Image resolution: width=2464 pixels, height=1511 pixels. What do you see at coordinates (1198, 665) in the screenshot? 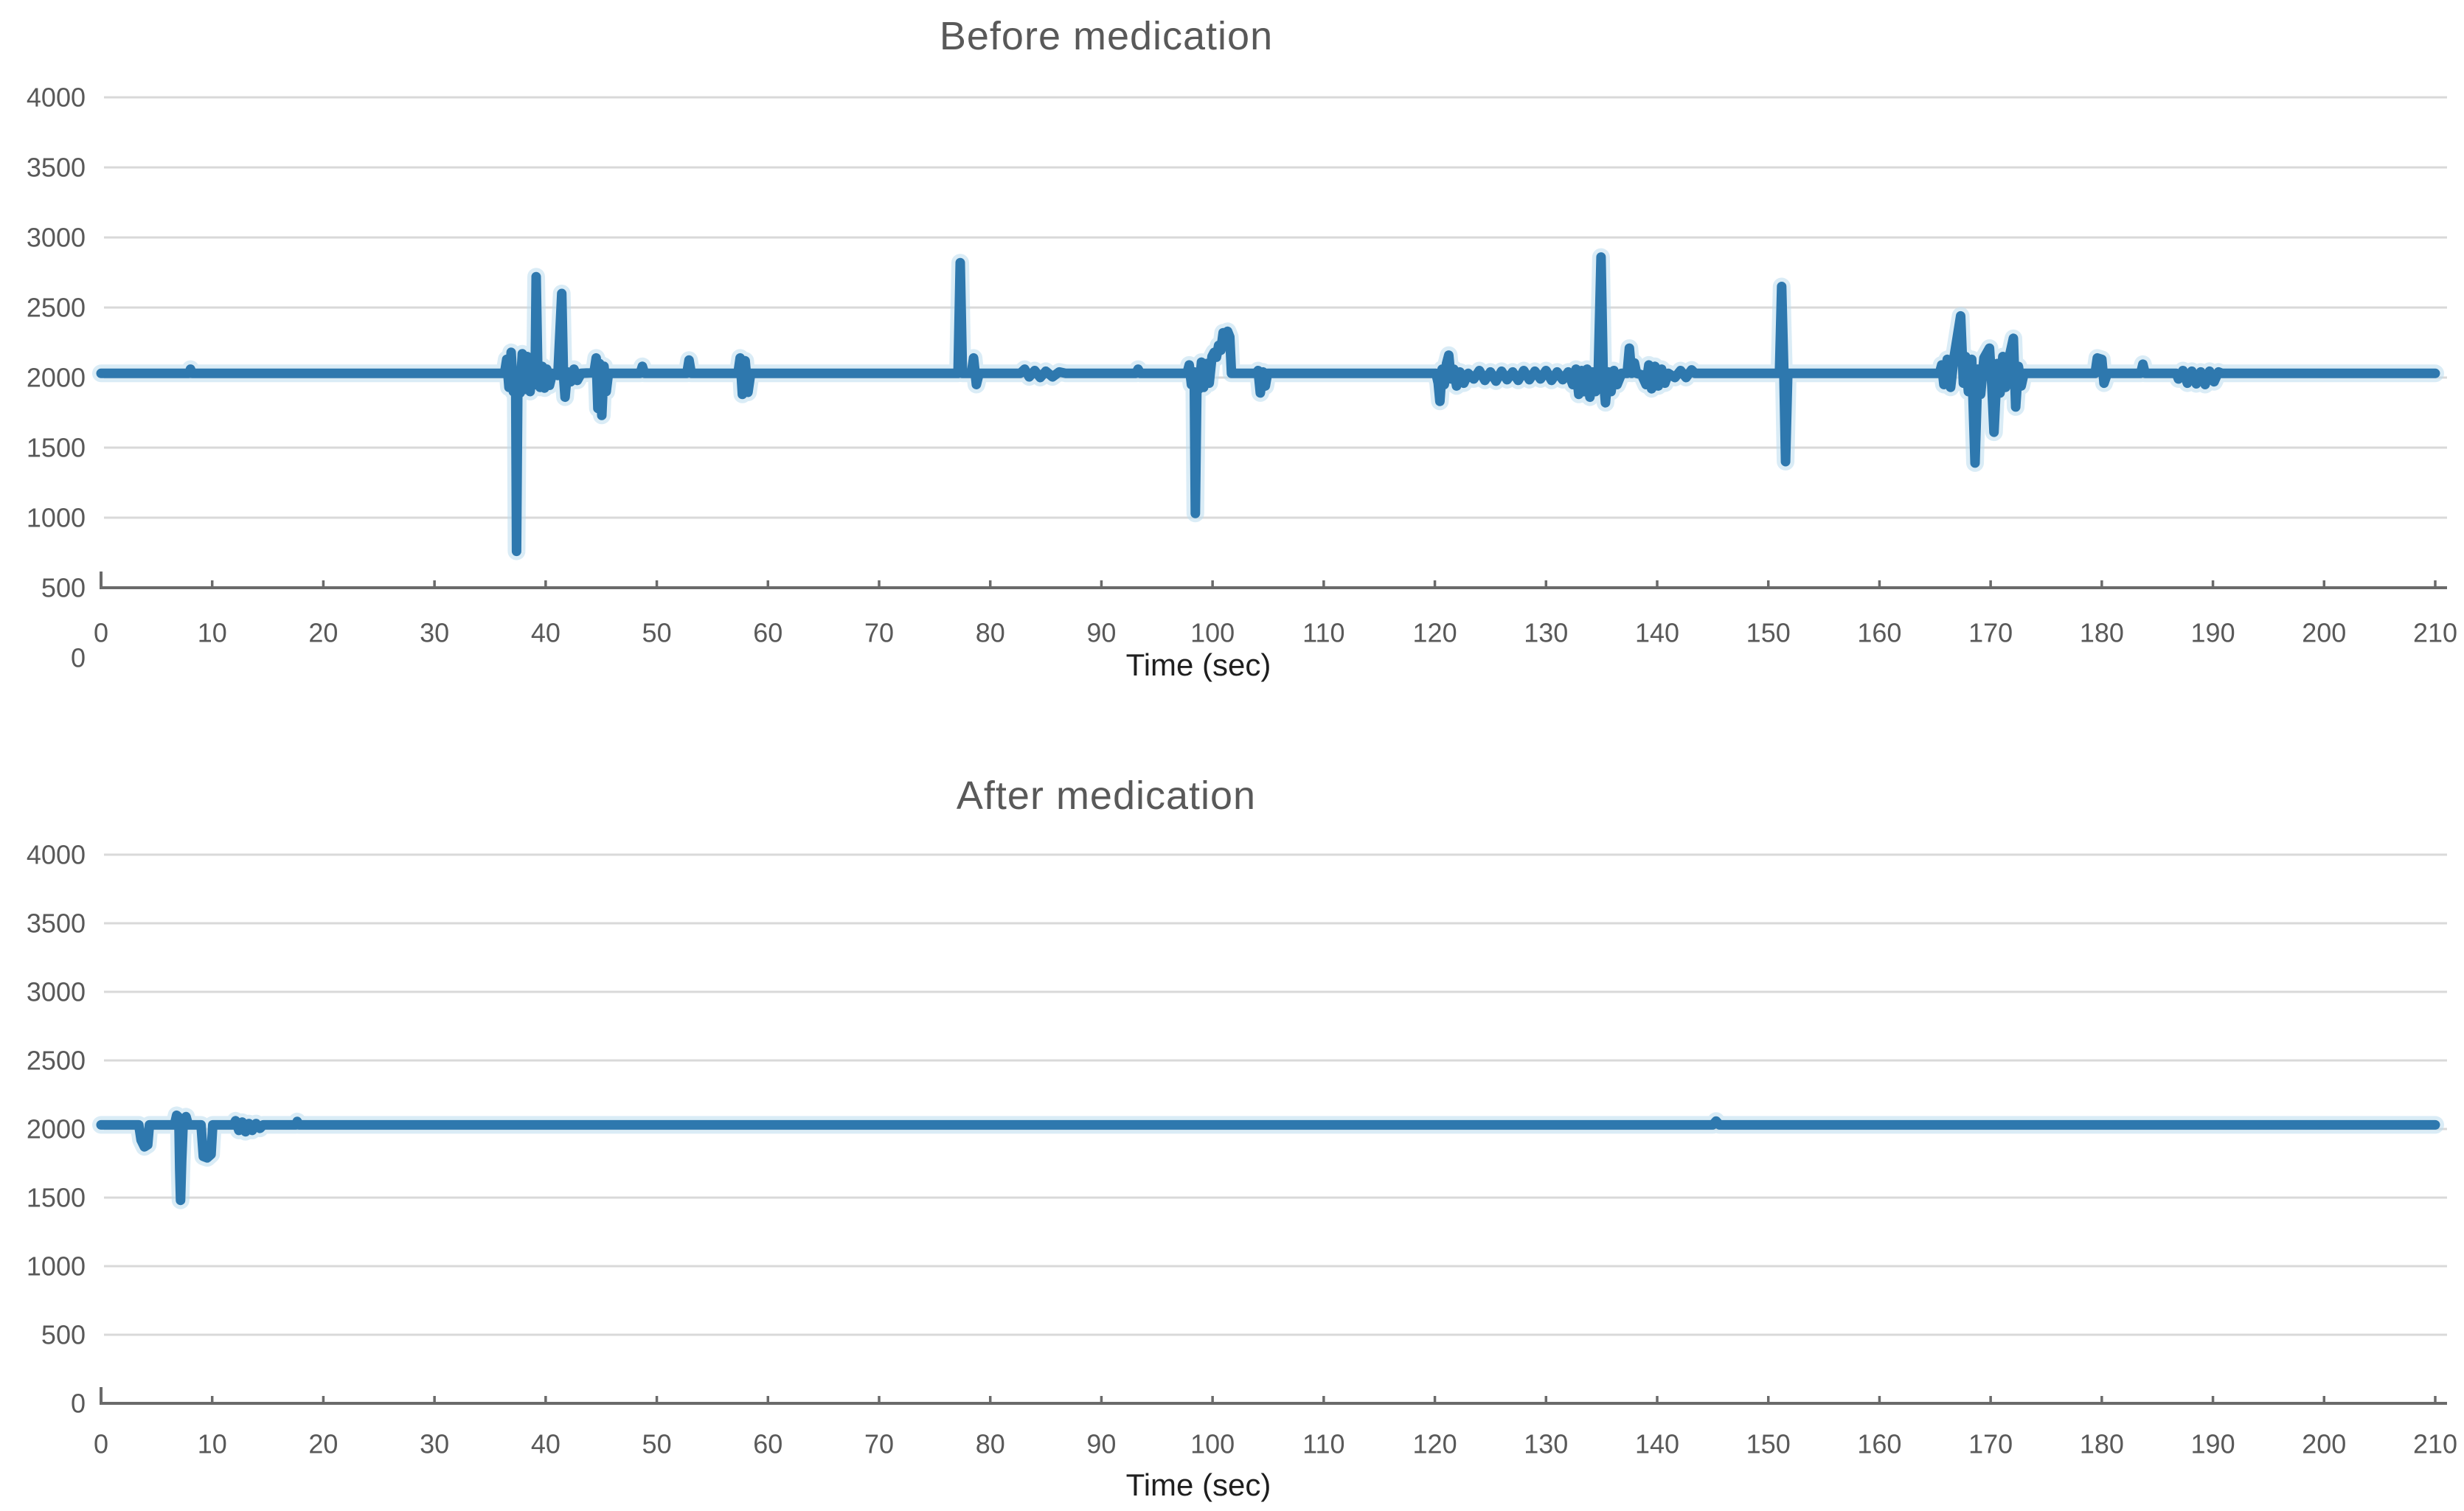
I see `before-chart-x-axis-label: Time (sec)` at bounding box center [1198, 665].